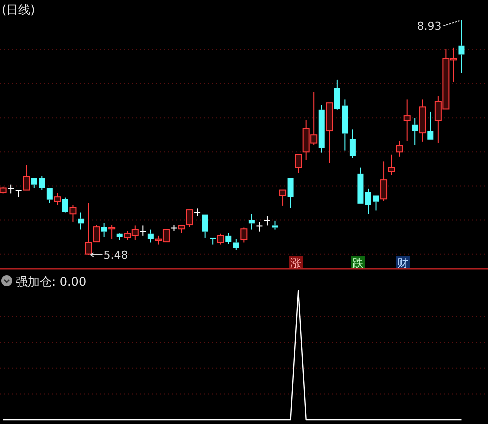  I want to click on text: 跌, so click(358, 263).